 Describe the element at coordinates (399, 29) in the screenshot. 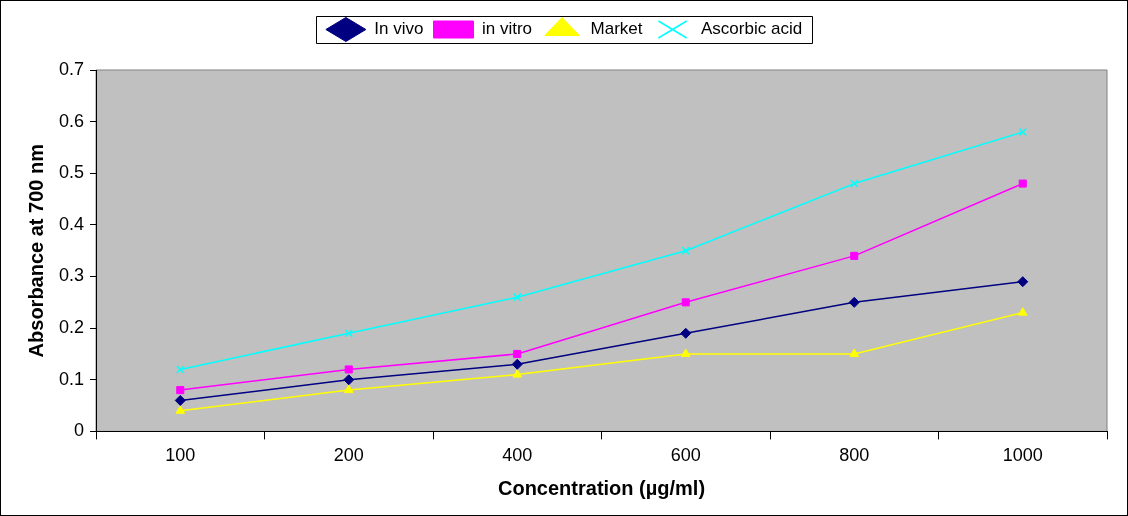

I see `legend-label: In vivo` at that location.